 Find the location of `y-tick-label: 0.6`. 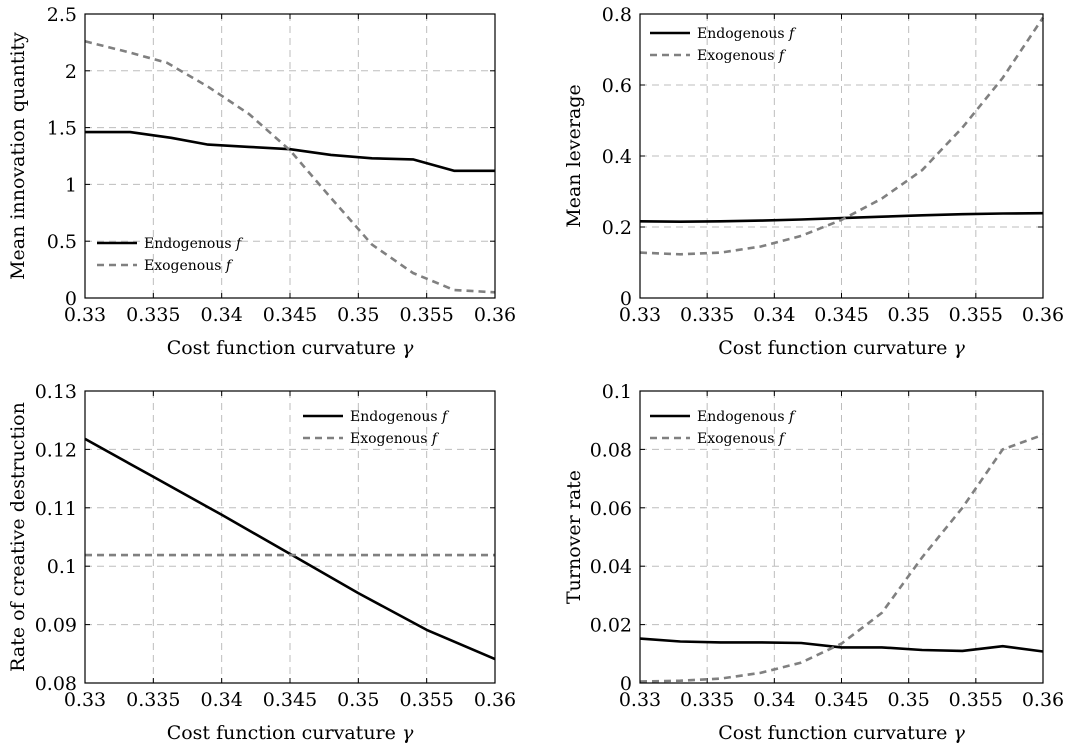

y-tick-label: 0.6 is located at coordinates (617, 86).